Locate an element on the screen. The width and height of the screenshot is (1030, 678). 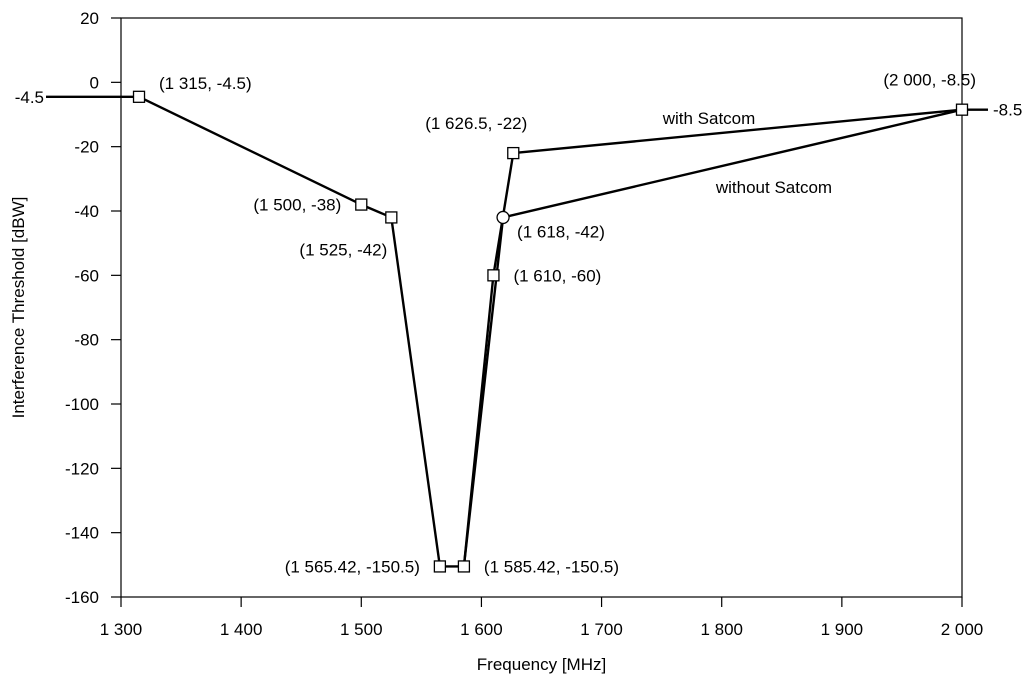
point-annotation: (1 610, -60) is located at coordinates (557, 275).